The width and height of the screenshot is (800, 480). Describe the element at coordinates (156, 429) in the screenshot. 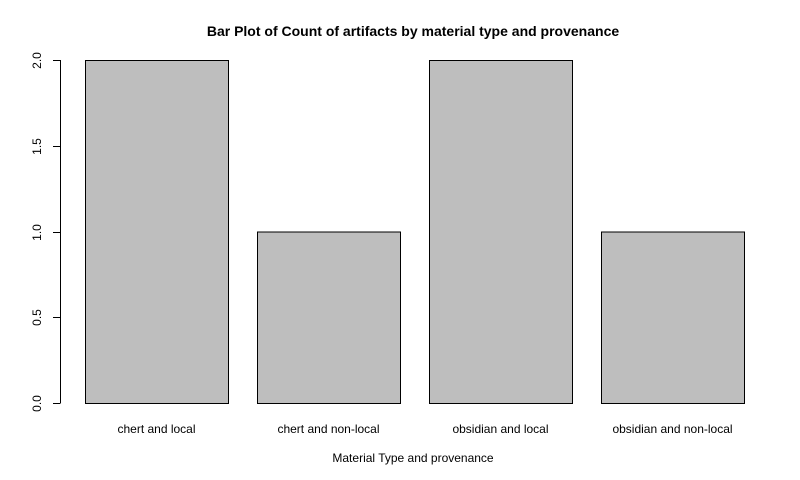

I see `x-tick-label: chert and local` at that location.